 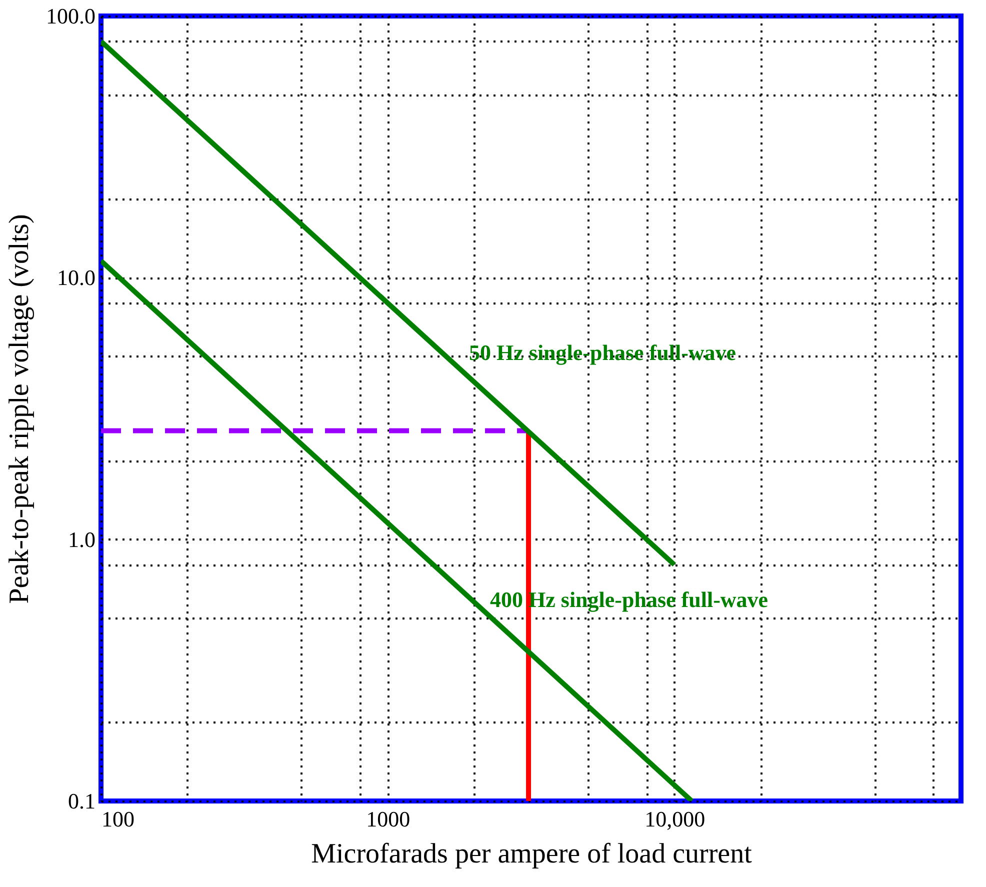 I want to click on y-tick-label: 100.0, so click(x=71, y=16).